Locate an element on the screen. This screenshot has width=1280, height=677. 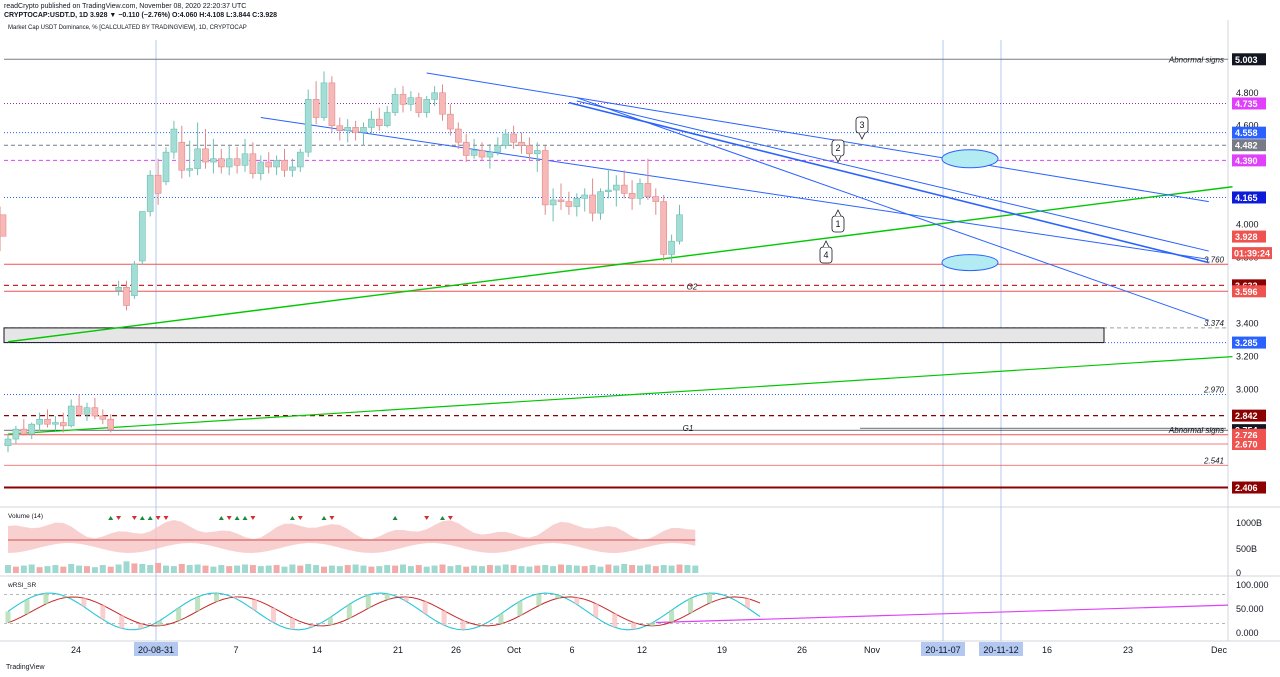
trendline-bold is located at coordinates (888, 182).